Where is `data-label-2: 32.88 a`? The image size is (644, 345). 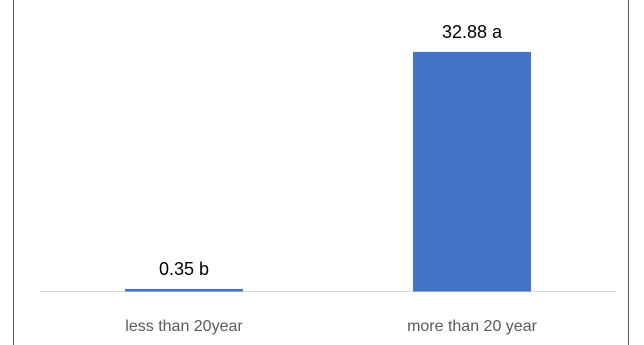
data-label-2: 32.88 a is located at coordinates (472, 32).